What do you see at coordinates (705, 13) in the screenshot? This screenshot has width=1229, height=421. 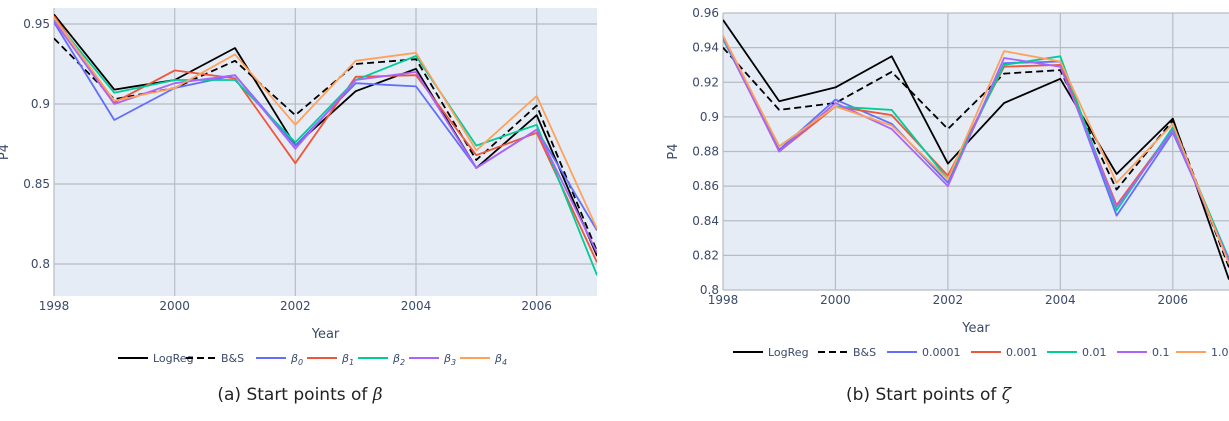 I see `chart-b-y-tick-label: 0.96` at bounding box center [705, 13].